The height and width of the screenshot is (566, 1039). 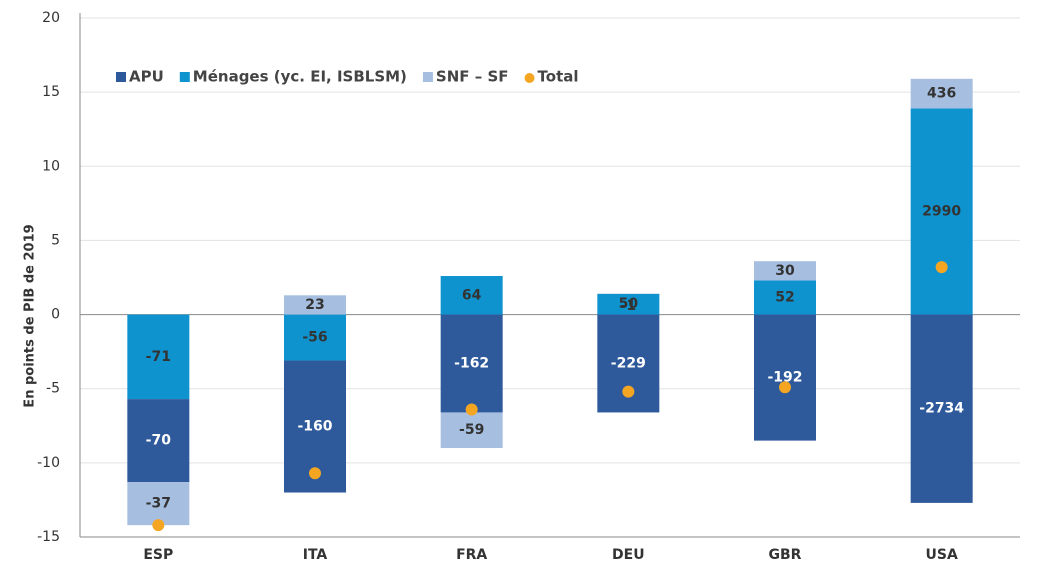 I want to click on y-tick-label: 0, so click(x=55, y=315).